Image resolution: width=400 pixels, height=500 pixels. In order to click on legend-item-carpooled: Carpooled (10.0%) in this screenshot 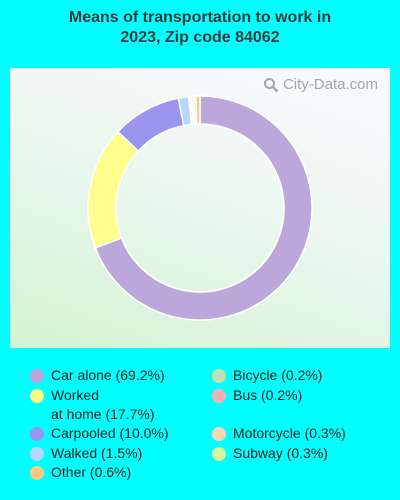, I will do `click(99, 433)`.